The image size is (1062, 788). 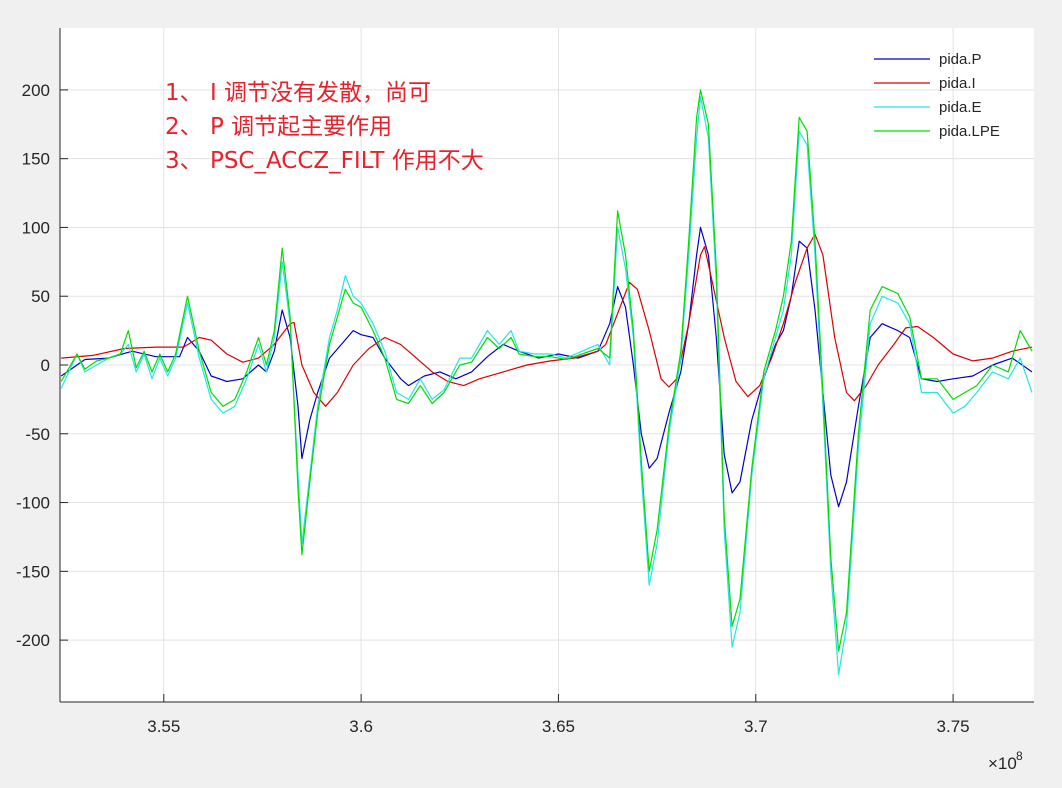 What do you see at coordinates (1002, 763) in the screenshot?
I see `x-exponent-base: ×10` at bounding box center [1002, 763].